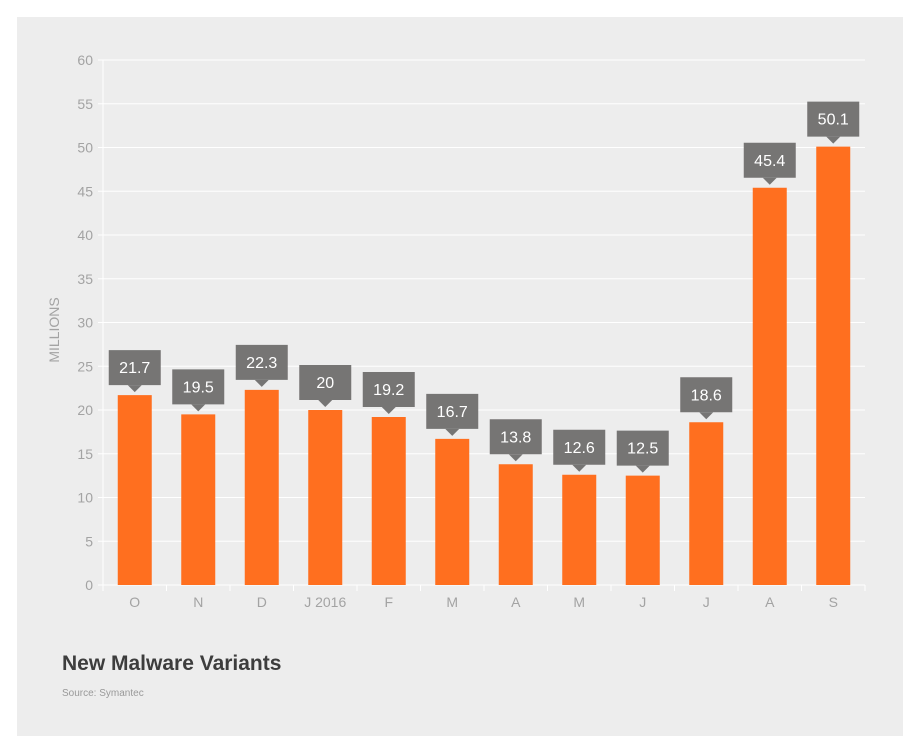 This screenshot has width=920, height=753. Describe the element at coordinates (134, 602) in the screenshot. I see `x-tick-label: O` at that location.